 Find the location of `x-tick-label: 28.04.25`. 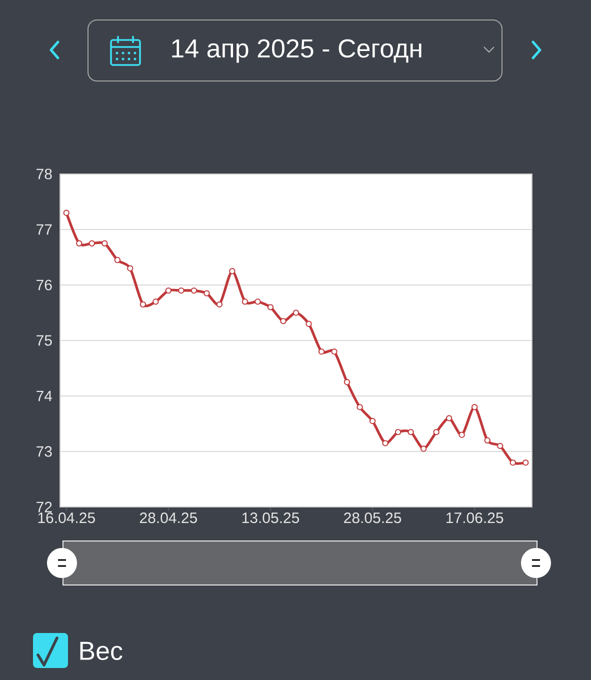

x-tick-label: 28.04.25 is located at coordinates (168, 518).